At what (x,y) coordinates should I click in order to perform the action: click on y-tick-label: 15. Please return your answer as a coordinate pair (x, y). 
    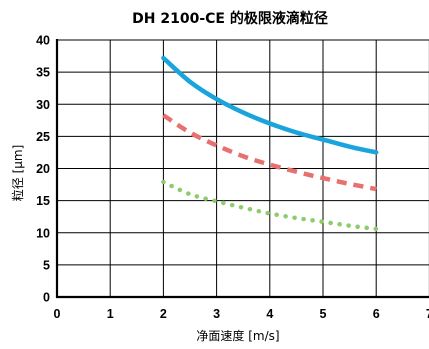
    Looking at the image, I should click on (43, 201).